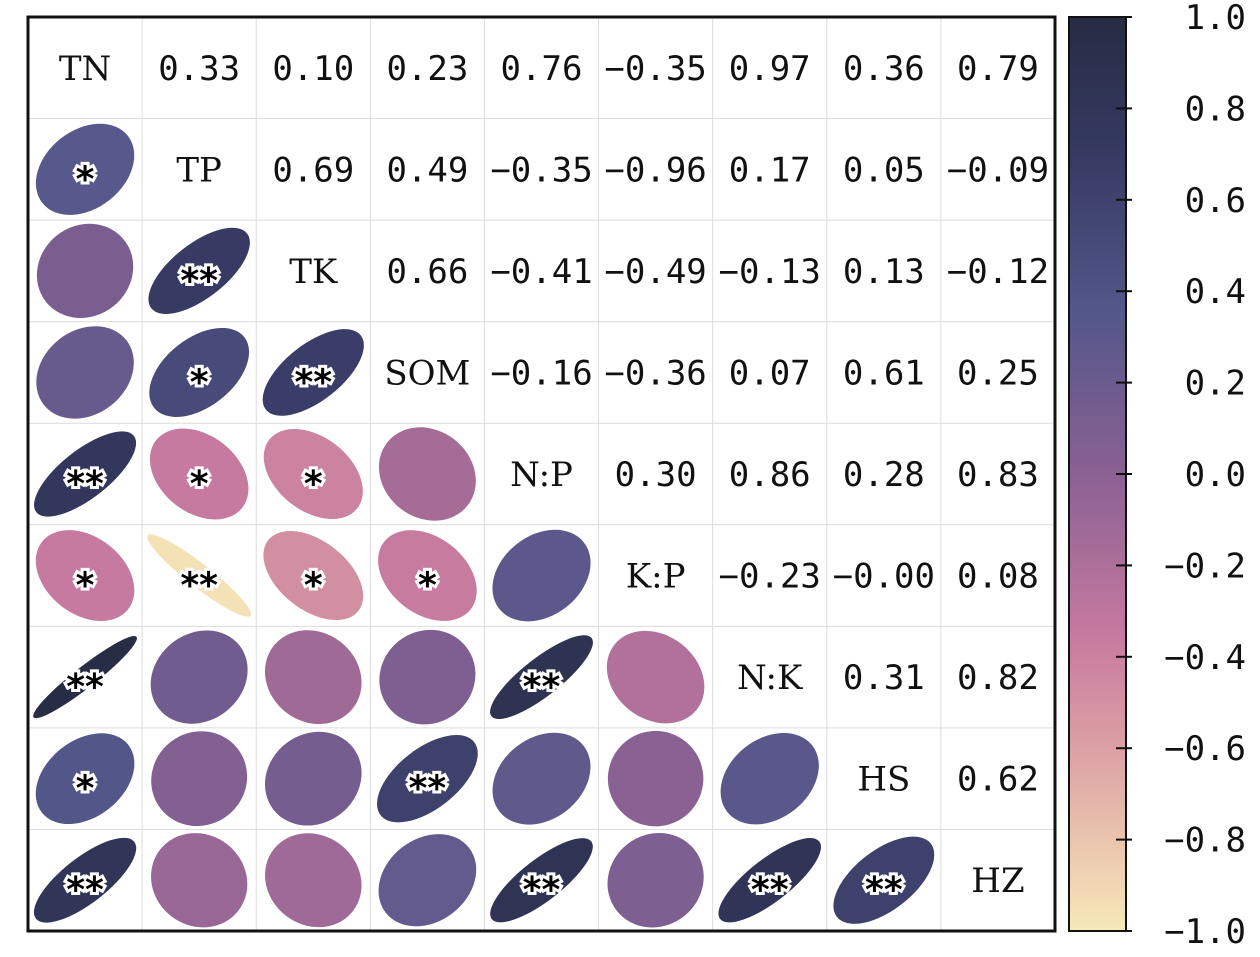  Describe the element at coordinates (770, 475) in the screenshot. I see `coefficient-label: 0.86` at that location.